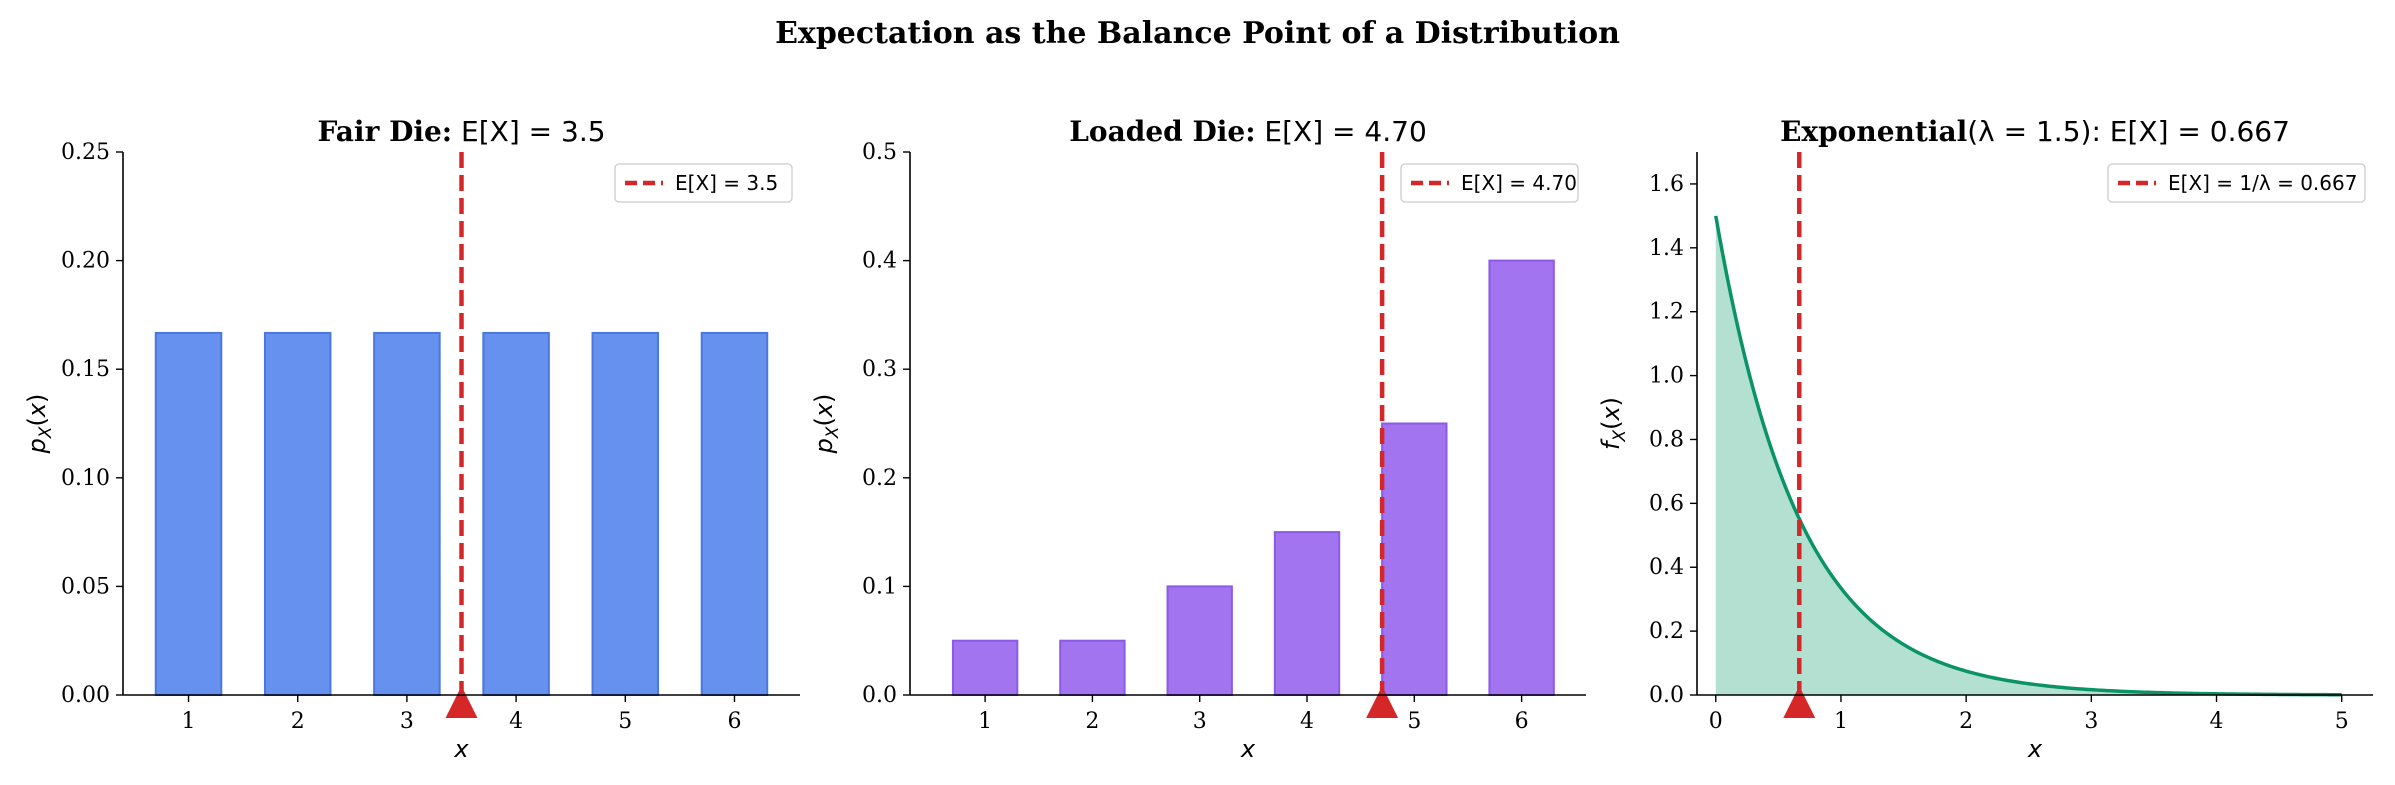 This screenshot has height=785, width=2395. I want to click on panel-title: Exponential(λ = 1.5): E[X] = 0.667, so click(2035, 131).